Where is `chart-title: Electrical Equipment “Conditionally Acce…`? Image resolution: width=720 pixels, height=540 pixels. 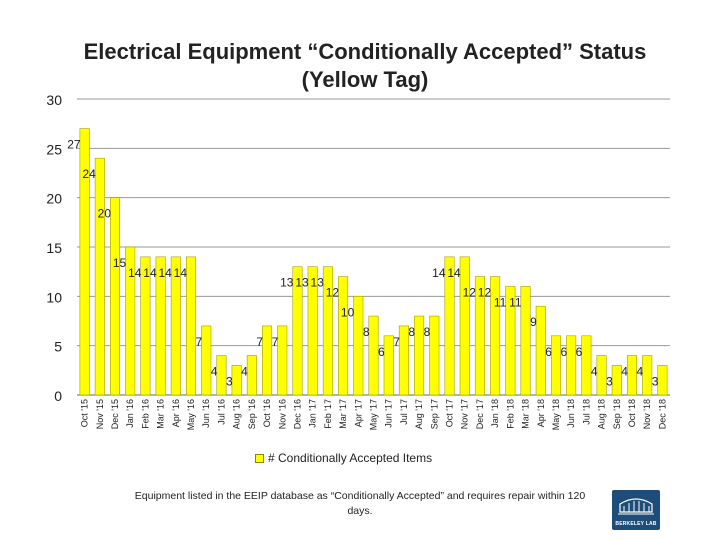 chart-title: Electrical Equipment “Conditionally Acce… is located at coordinates (365, 66).